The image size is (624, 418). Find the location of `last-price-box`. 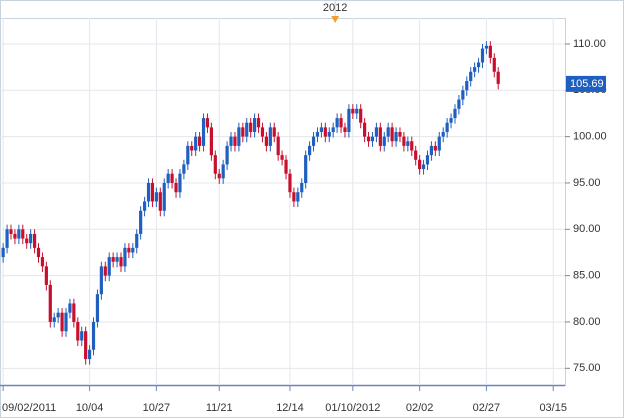

last-price-box is located at coordinates (586, 83).